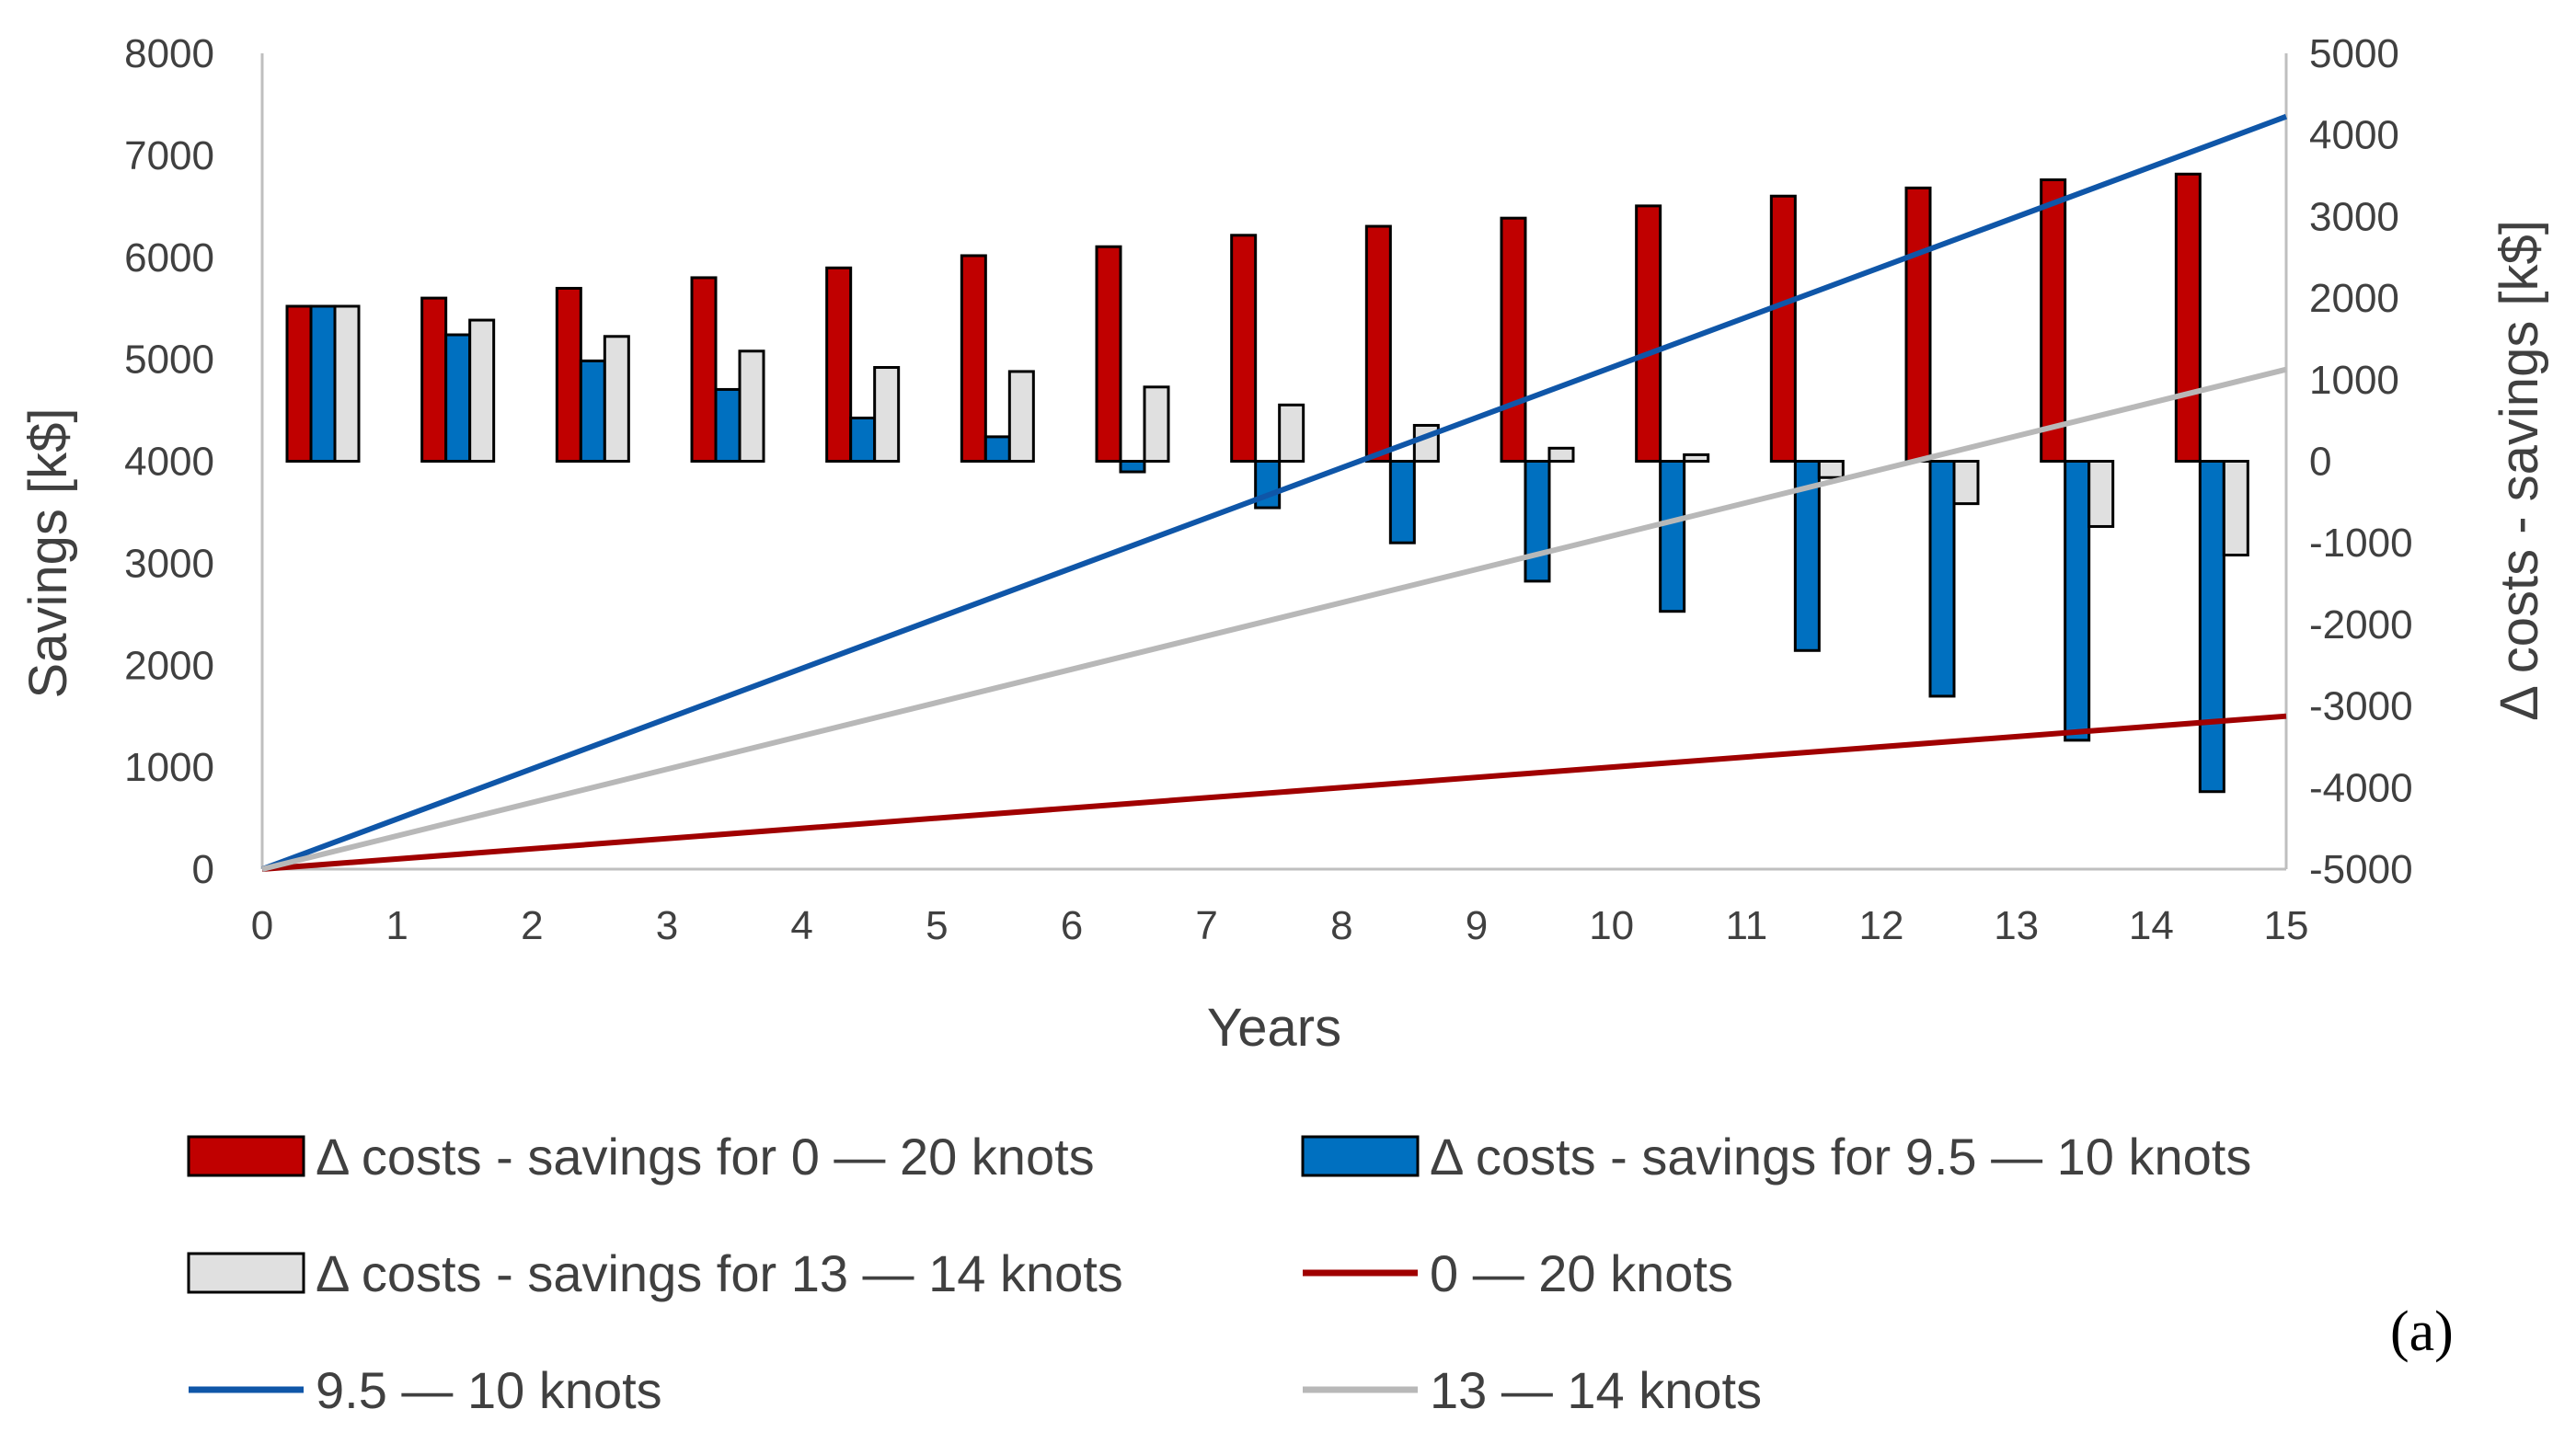 The image size is (2576, 1455). Describe the element at coordinates (2361, 706) in the screenshot. I see `y-right-tick-label: -3000` at that location.